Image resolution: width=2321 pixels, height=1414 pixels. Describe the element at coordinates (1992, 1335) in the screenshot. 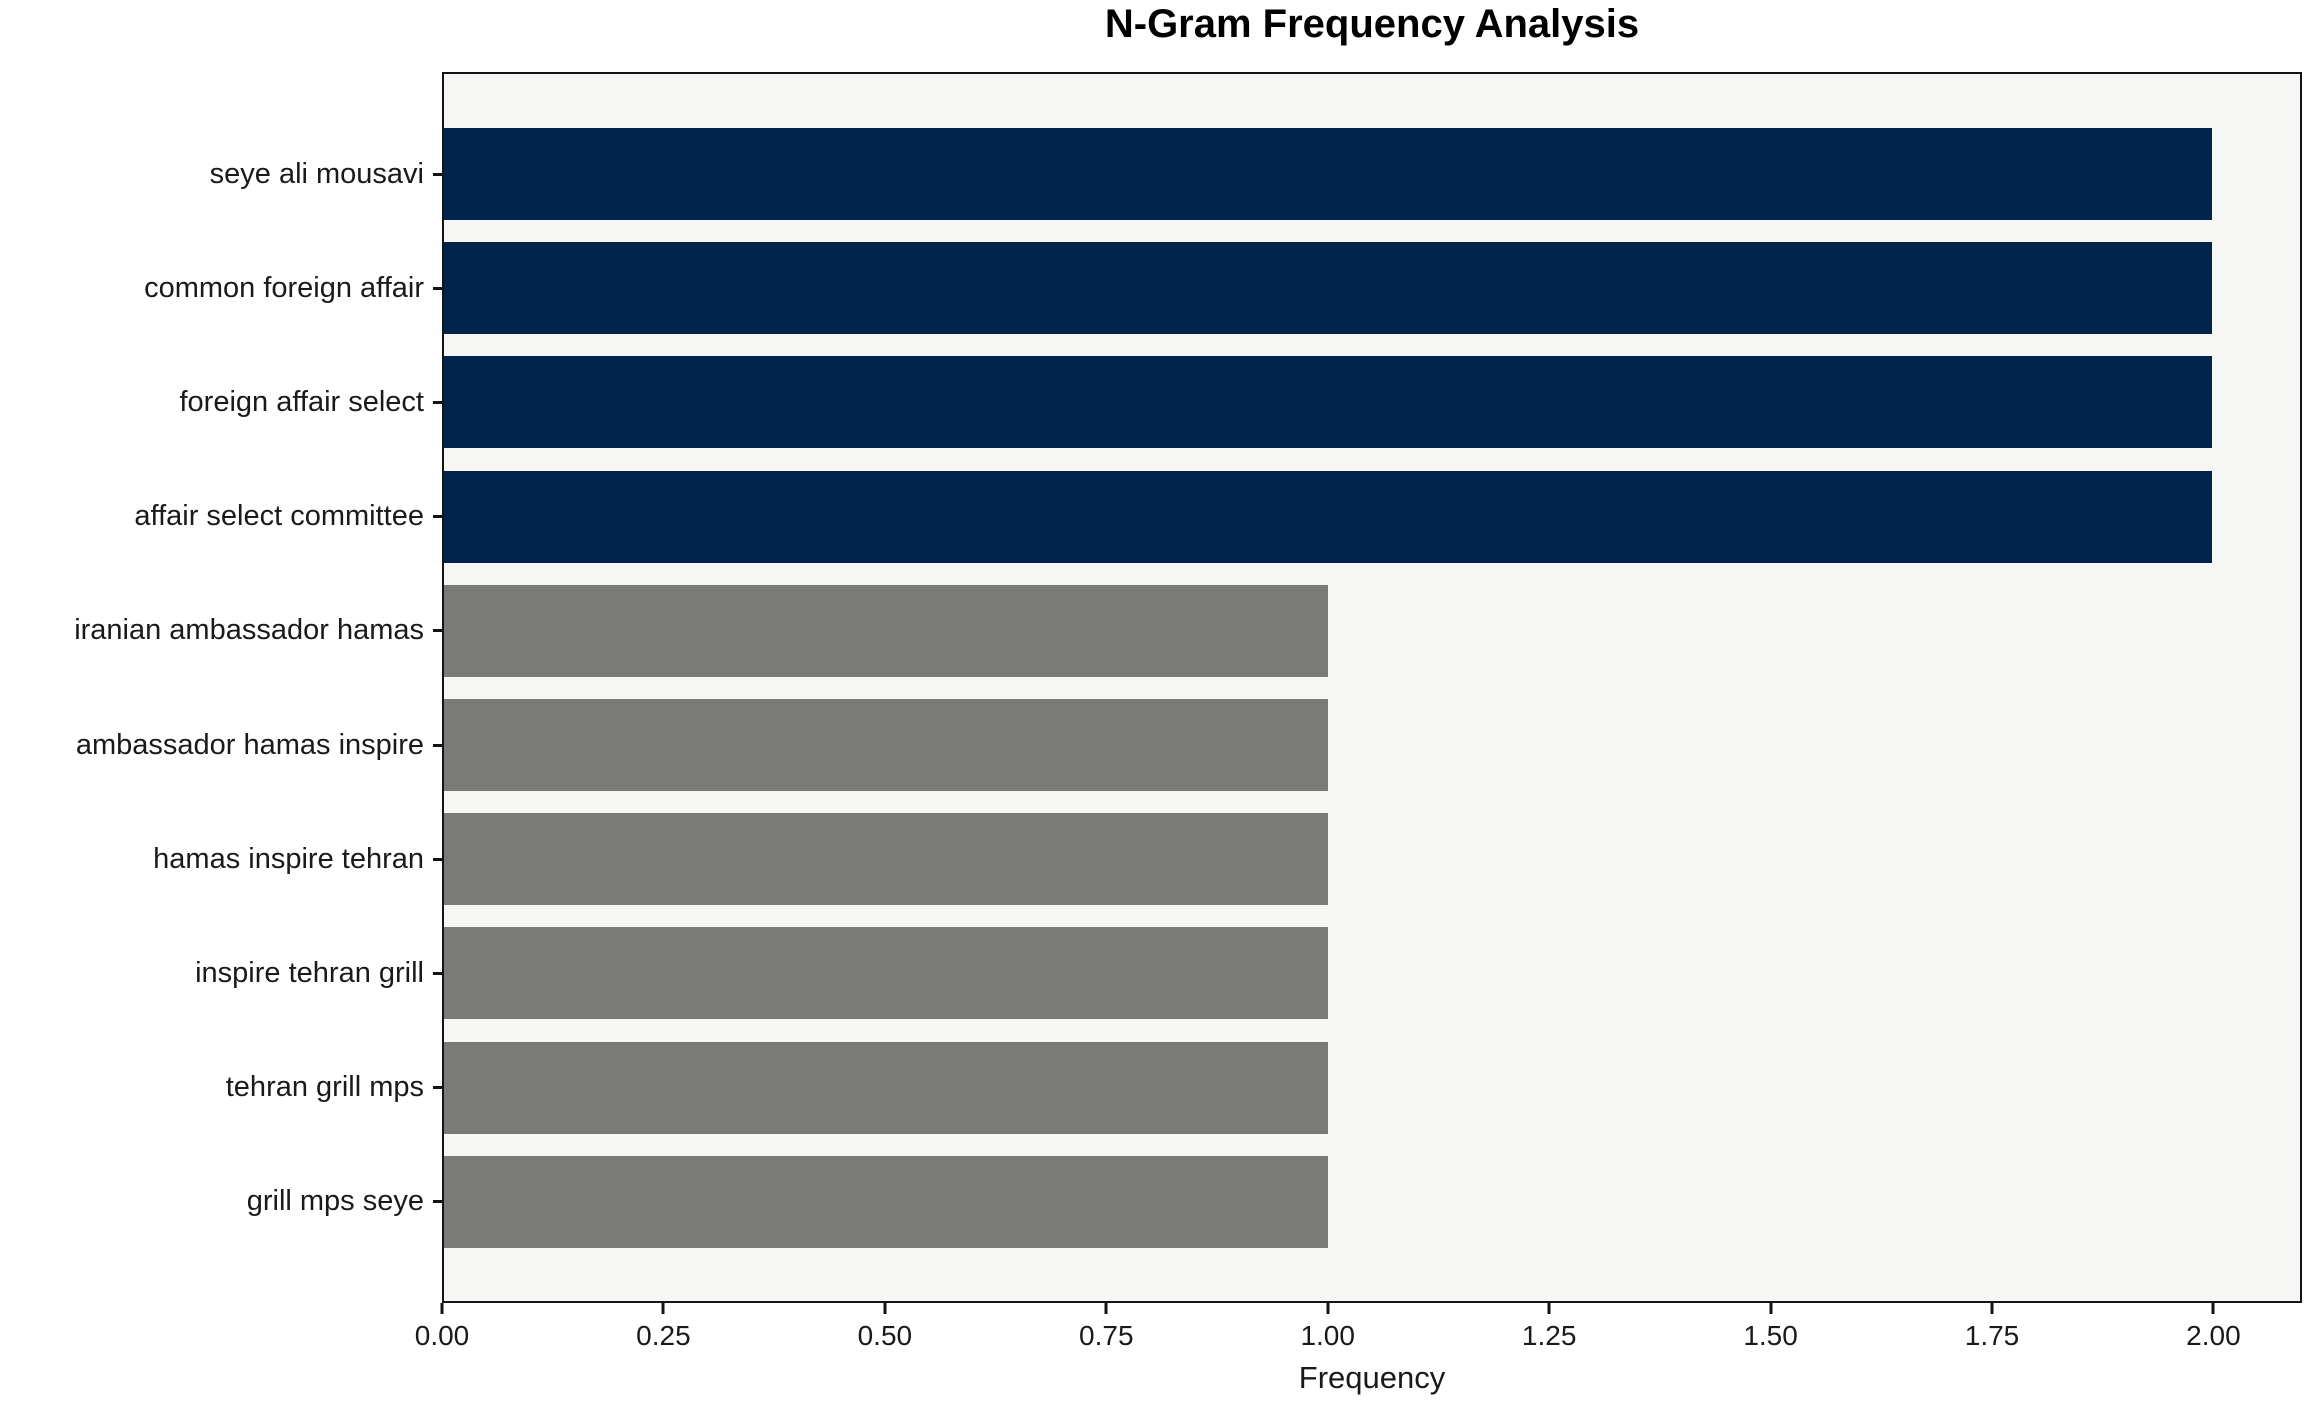

I see `x-tick-label: 1.75` at that location.